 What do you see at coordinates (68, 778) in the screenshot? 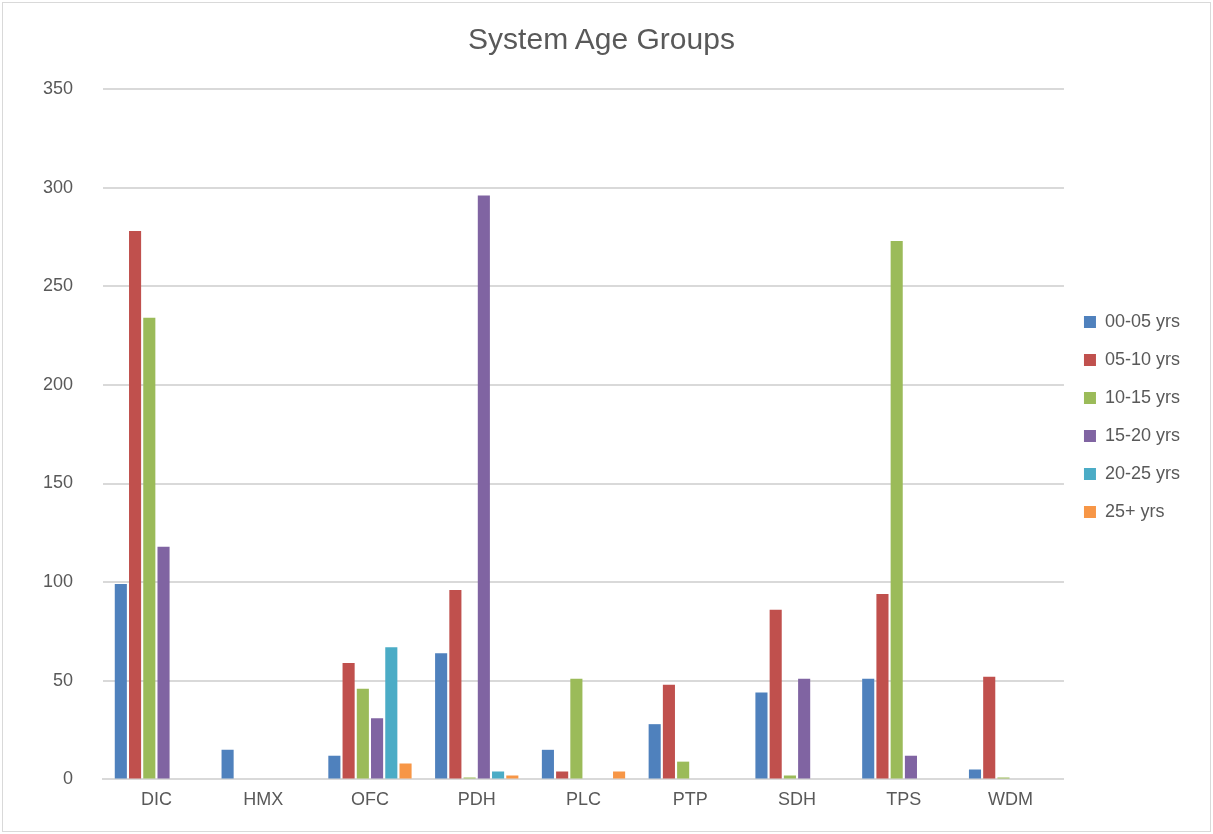
I see `y-tick-label: 0` at bounding box center [68, 778].